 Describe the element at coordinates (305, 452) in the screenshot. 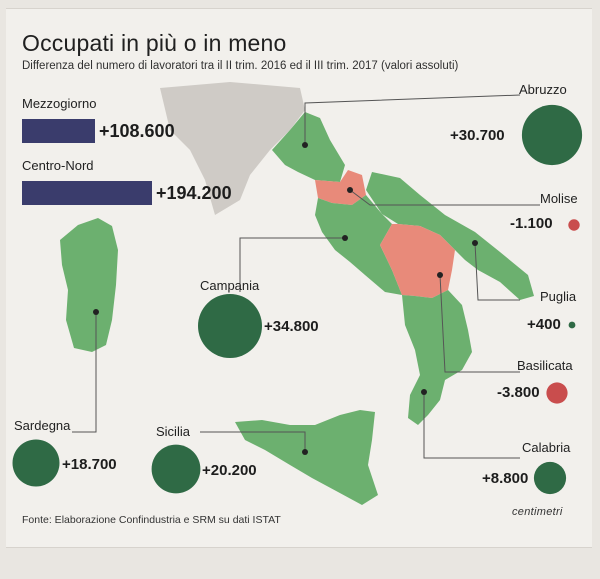

I see `map-dot-sicilia` at that location.